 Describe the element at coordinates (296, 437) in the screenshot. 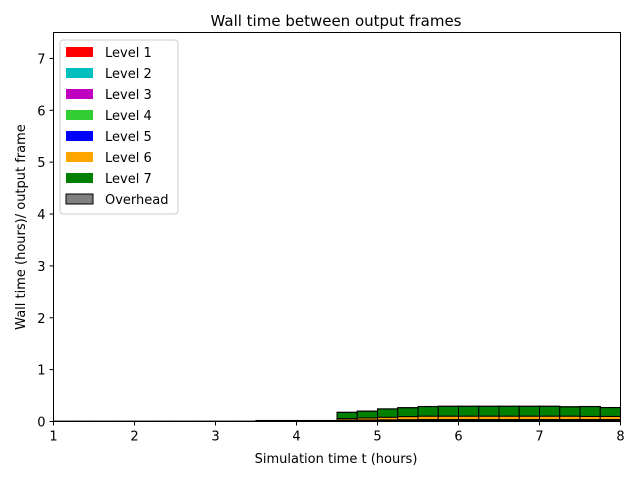

I see `x-tick-label-3: 4` at that location.